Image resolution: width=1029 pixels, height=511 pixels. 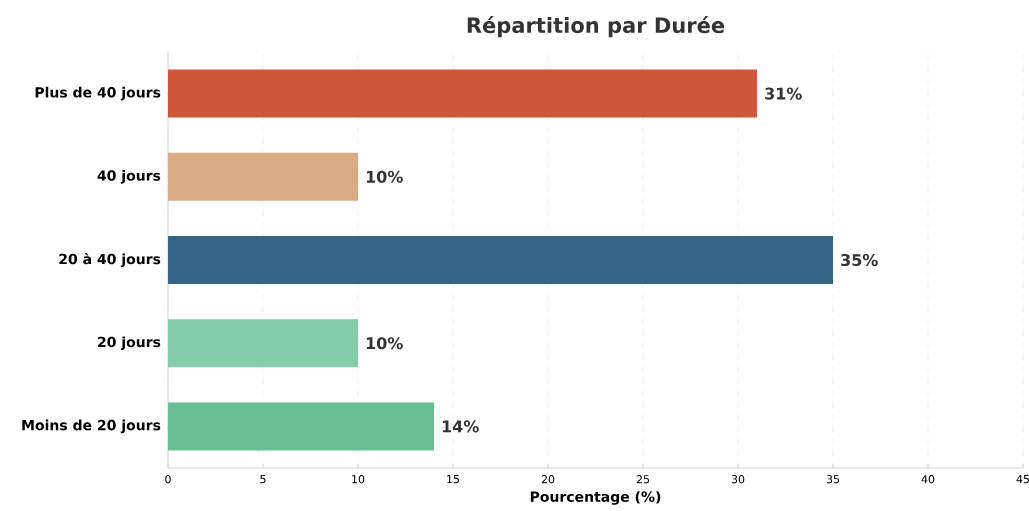 I want to click on x-tick-label: 40, so click(x=928, y=479).